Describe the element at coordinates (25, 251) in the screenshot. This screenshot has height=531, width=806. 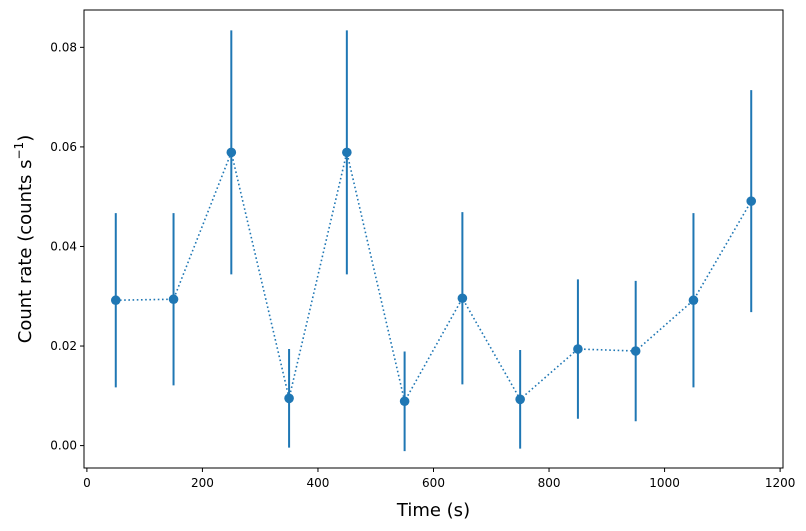
I see `y-axis-label-main: Count rate (counts s` at that location.